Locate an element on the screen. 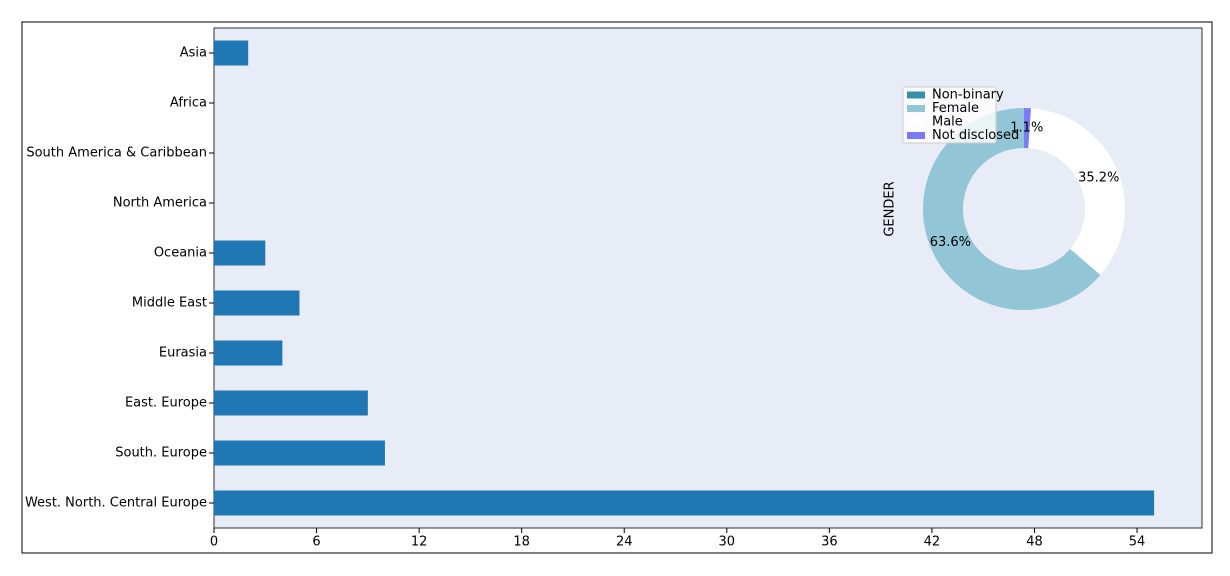 This screenshot has height=576, width=1230. legend-label: Not disclosed is located at coordinates (975, 135).